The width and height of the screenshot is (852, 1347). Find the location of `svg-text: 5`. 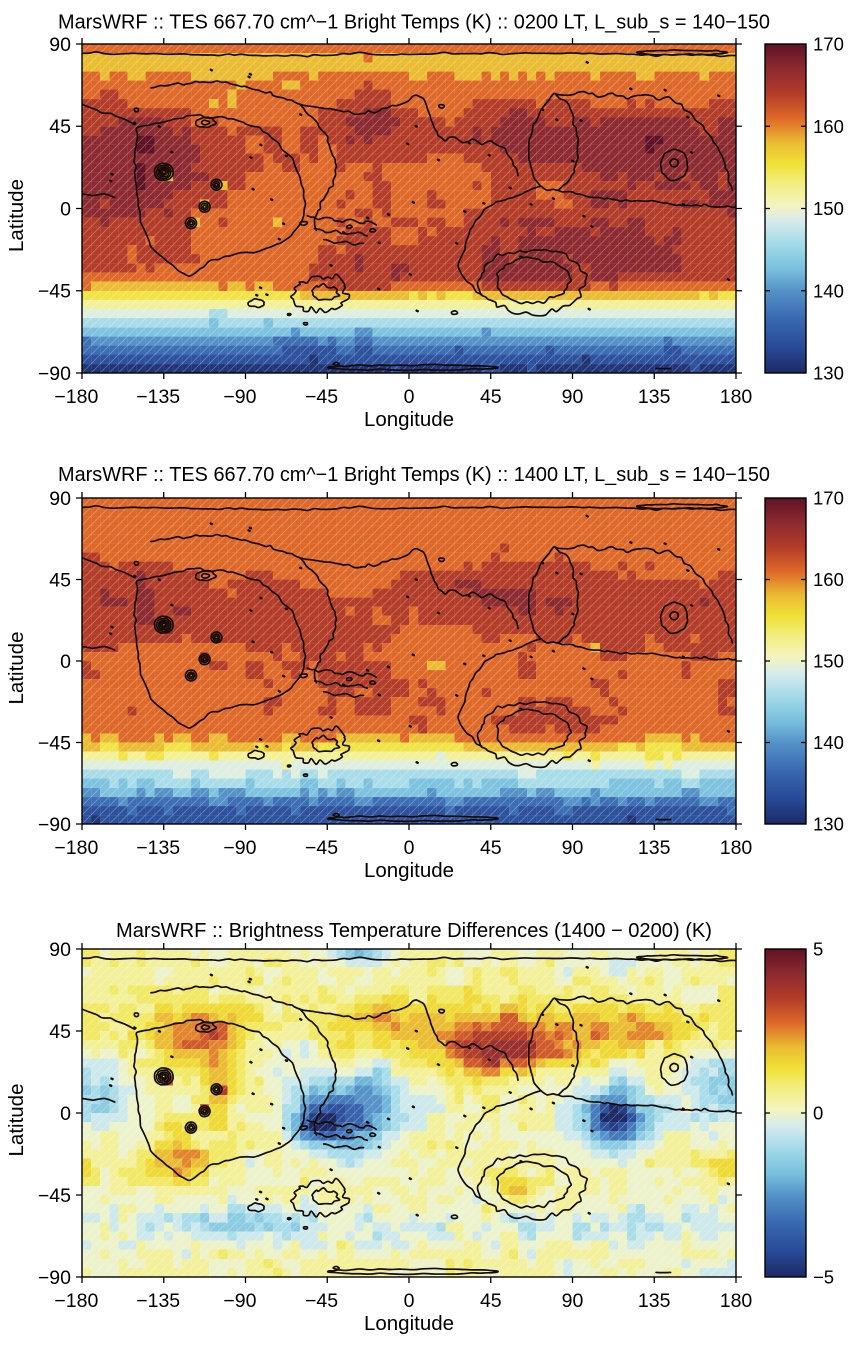

svg-text: 5 is located at coordinates (818, 949).